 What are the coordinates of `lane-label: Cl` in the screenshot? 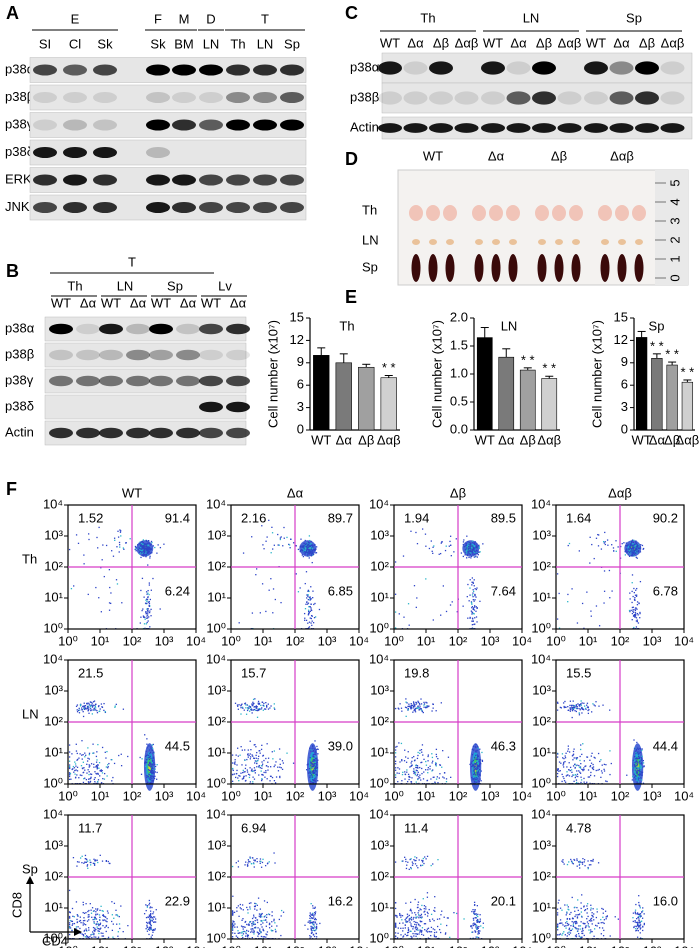 It's located at (75, 43).